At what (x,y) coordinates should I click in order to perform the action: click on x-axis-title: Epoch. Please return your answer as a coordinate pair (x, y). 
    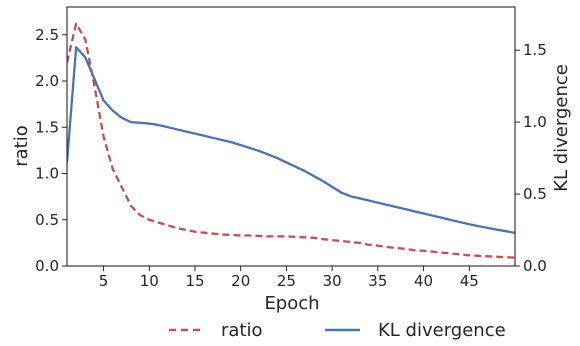
    Looking at the image, I should click on (291, 303).